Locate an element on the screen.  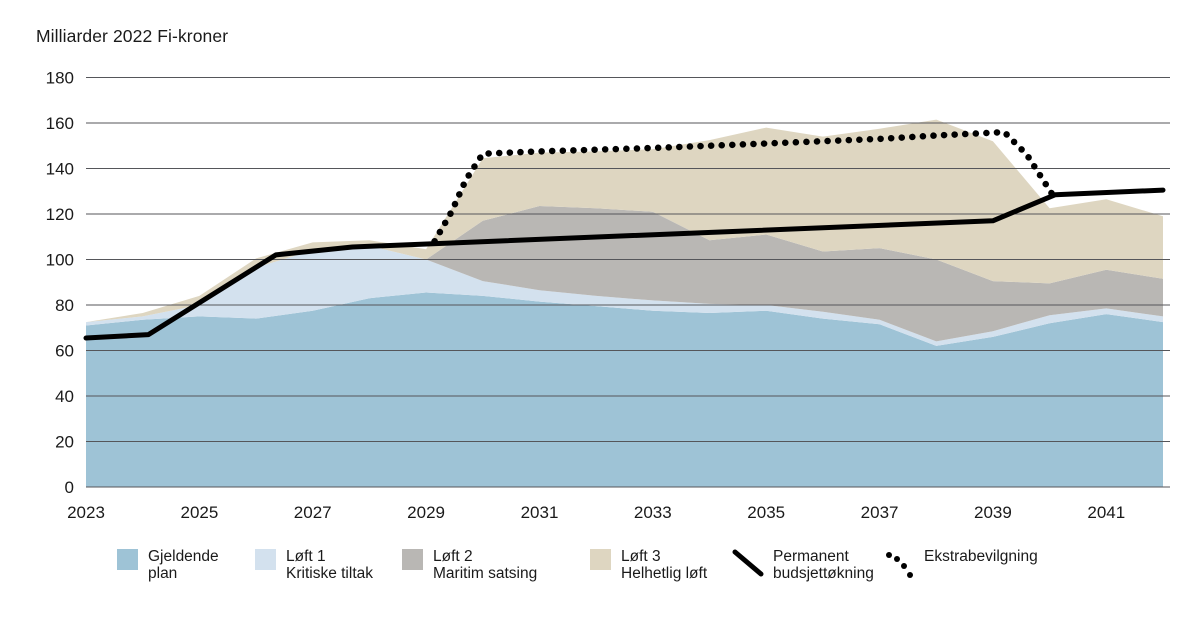
y-tick-label: 180 is located at coordinates (60, 78).